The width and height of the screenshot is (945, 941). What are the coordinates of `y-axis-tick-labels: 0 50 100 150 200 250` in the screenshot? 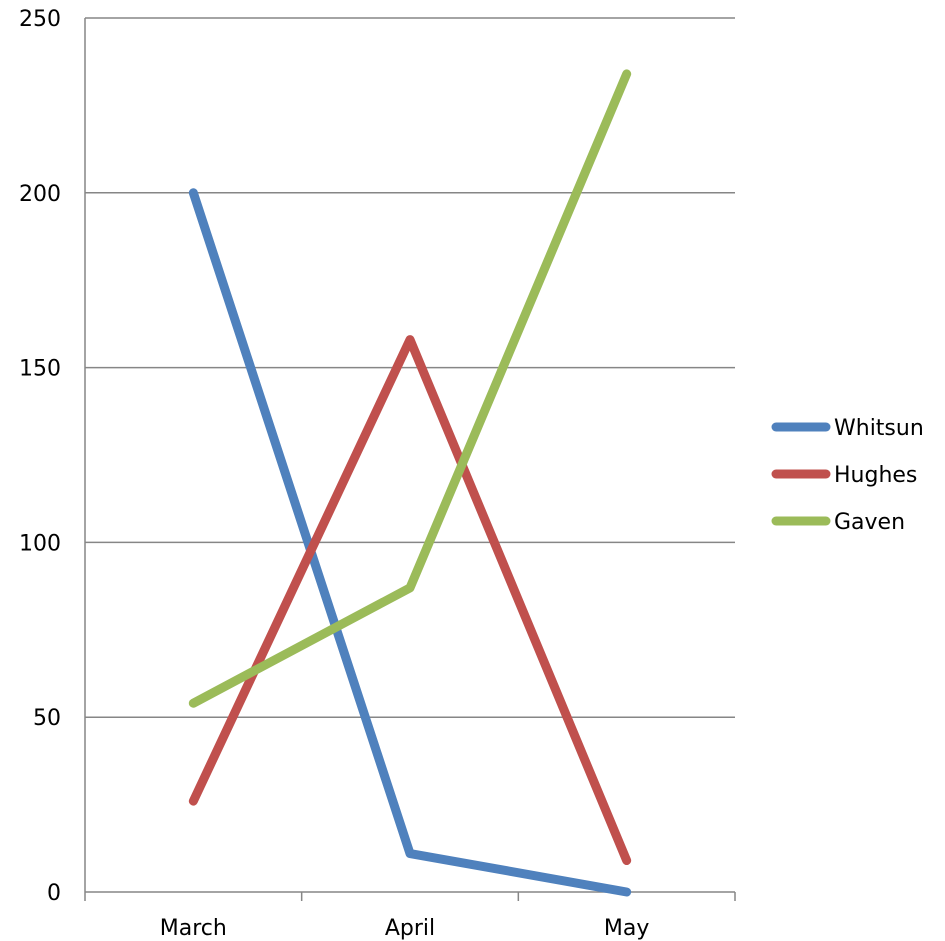 It's located at (40, 456).